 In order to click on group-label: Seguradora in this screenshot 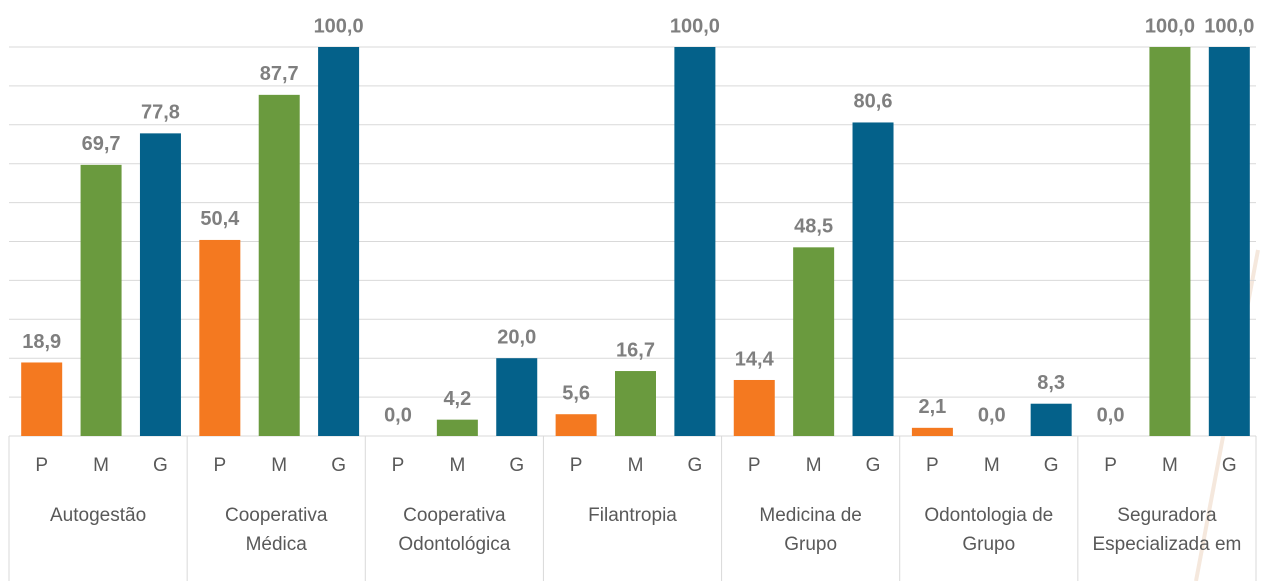, I will do `click(1167, 515)`.